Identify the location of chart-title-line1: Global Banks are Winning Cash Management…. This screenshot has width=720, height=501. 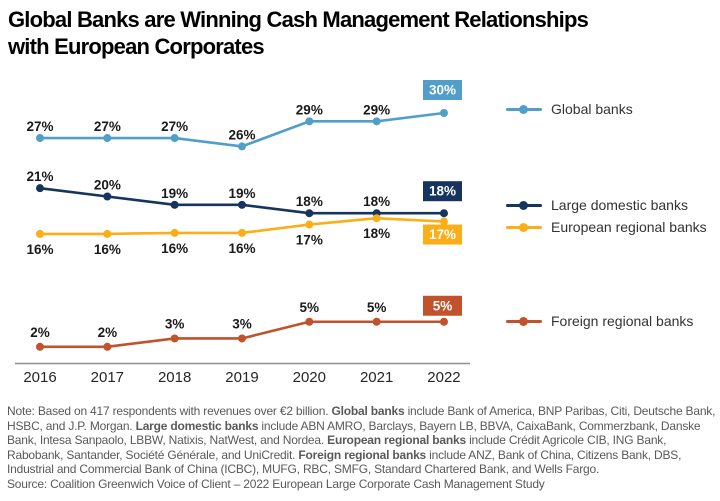
(298, 19).